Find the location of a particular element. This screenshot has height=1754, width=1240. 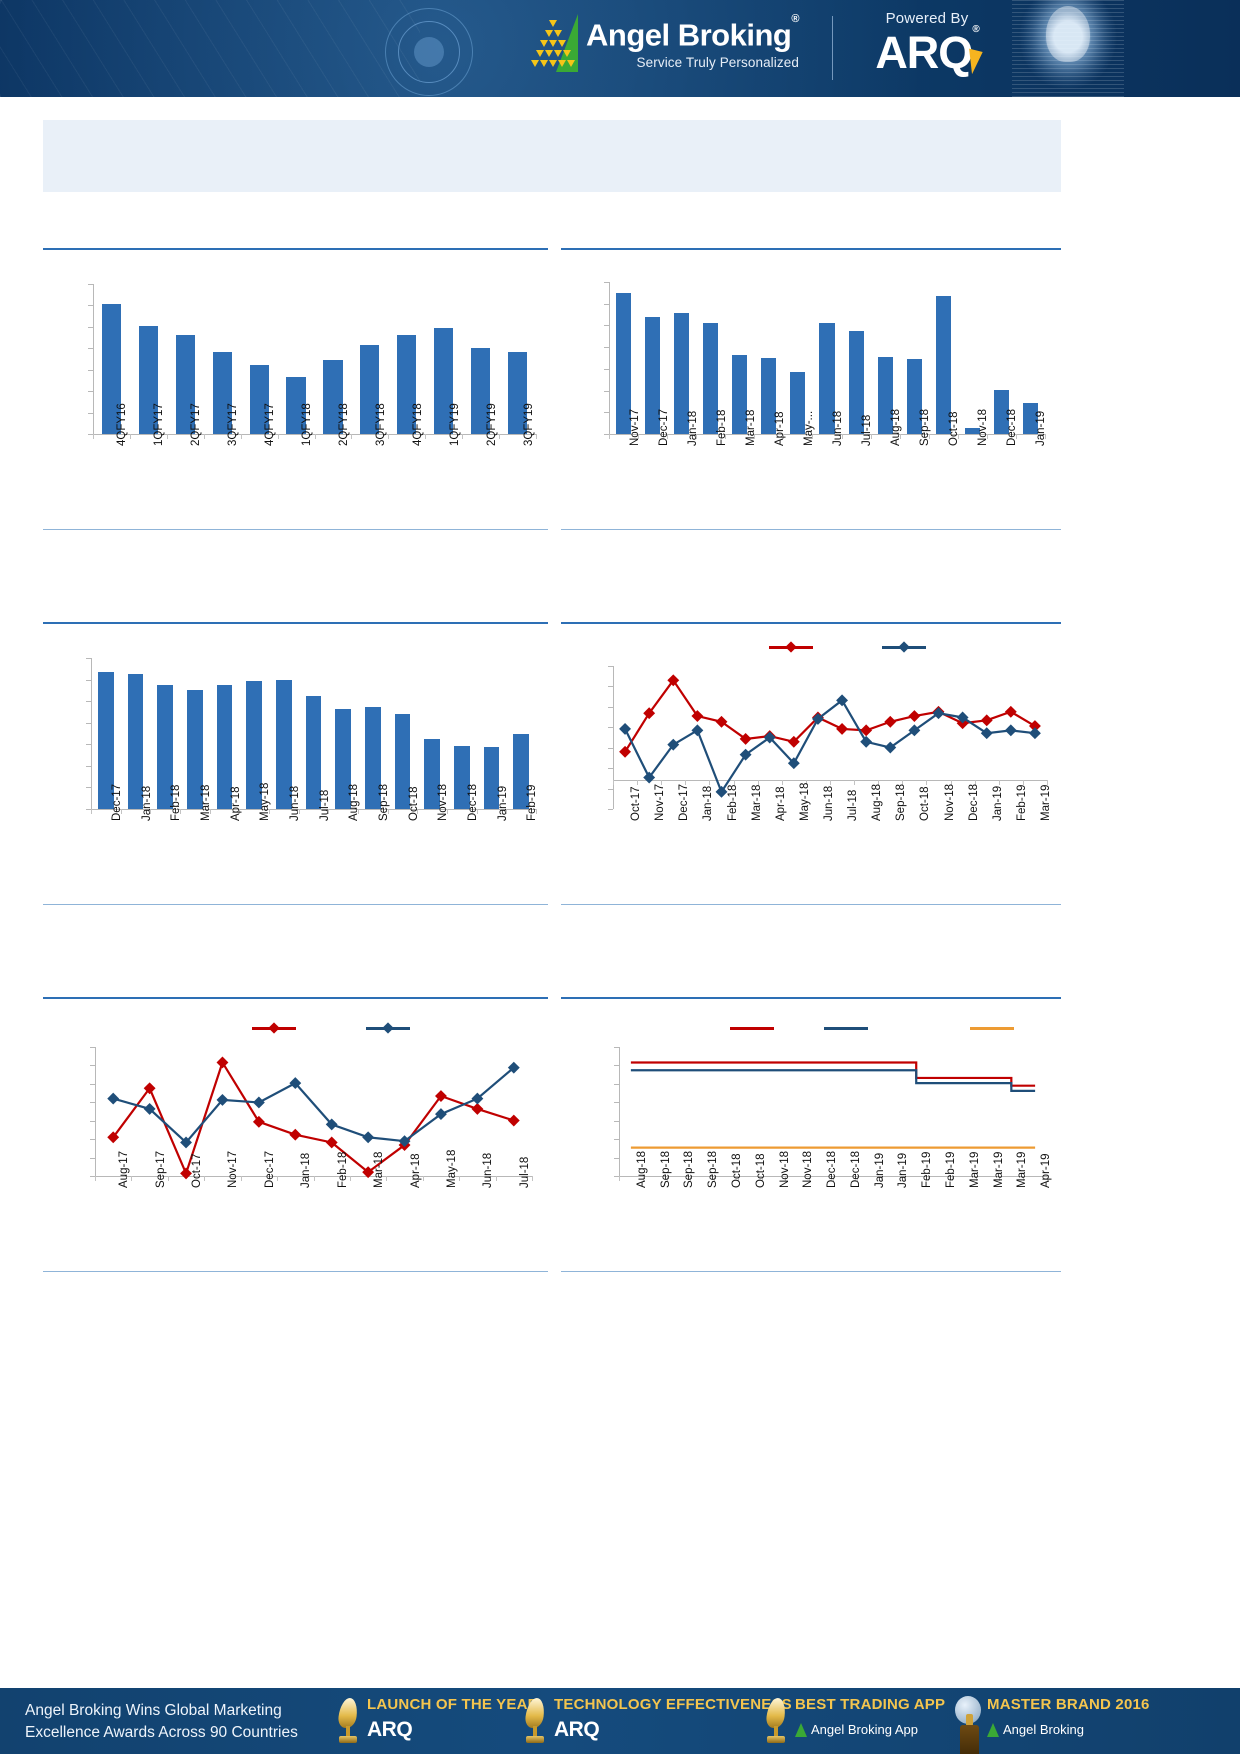

y-axis is located at coordinates (609, 358).